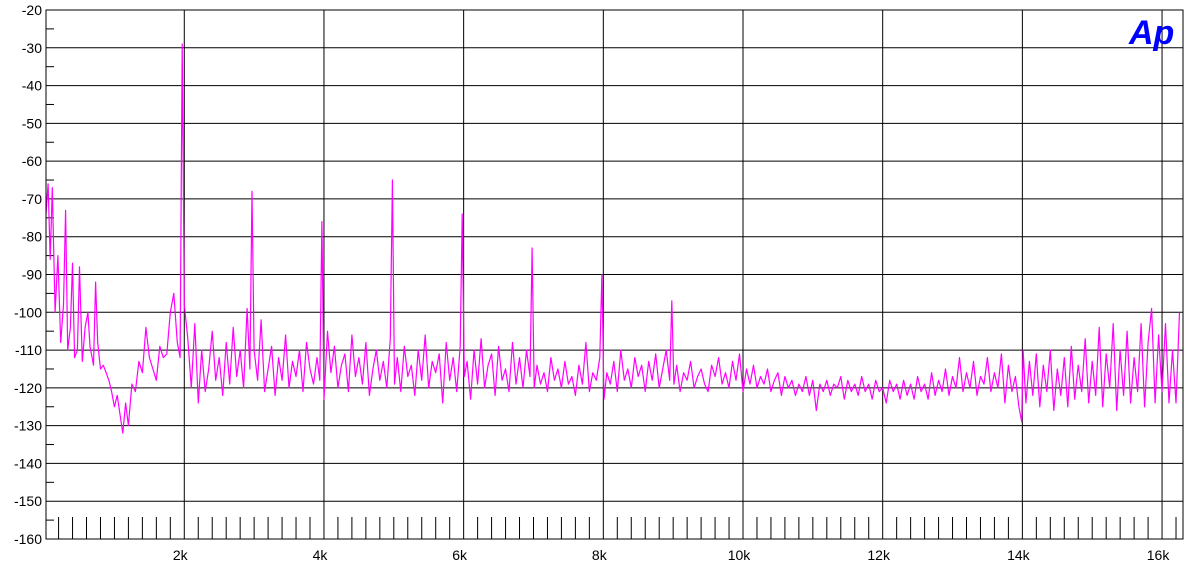  Describe the element at coordinates (32, 237) in the screenshot. I see `y-tick-label: -80` at that location.